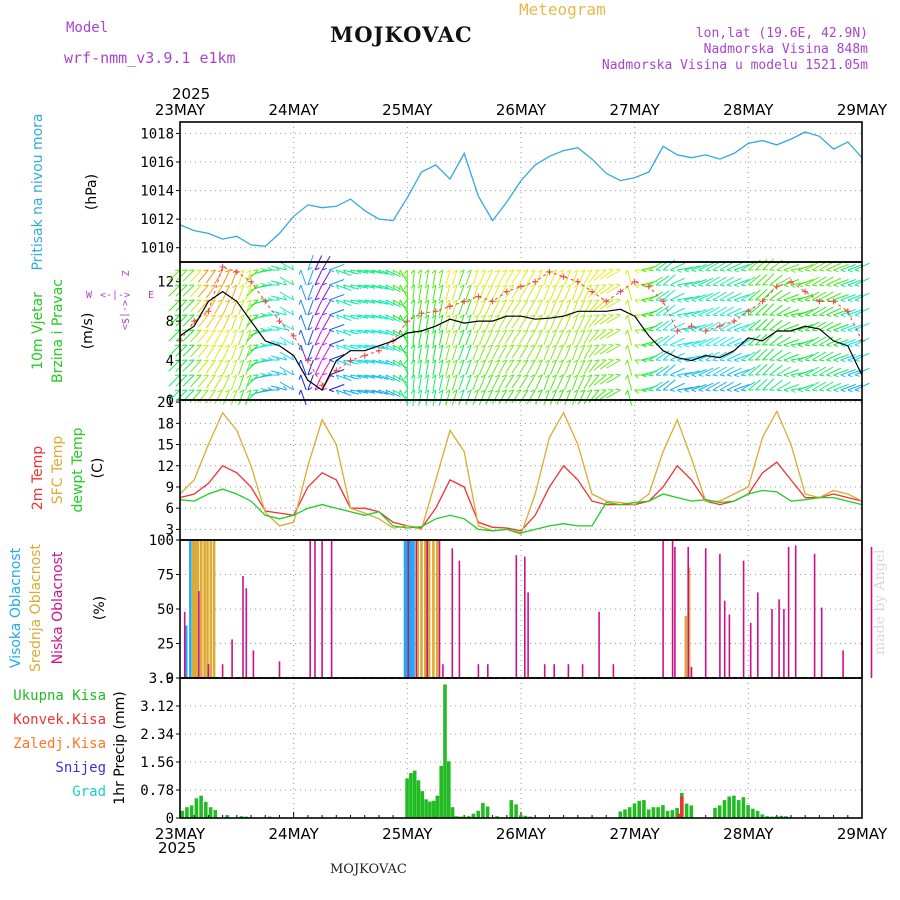  I want to click on y-tick-label-4-1: 0.78, so click(157, 791).